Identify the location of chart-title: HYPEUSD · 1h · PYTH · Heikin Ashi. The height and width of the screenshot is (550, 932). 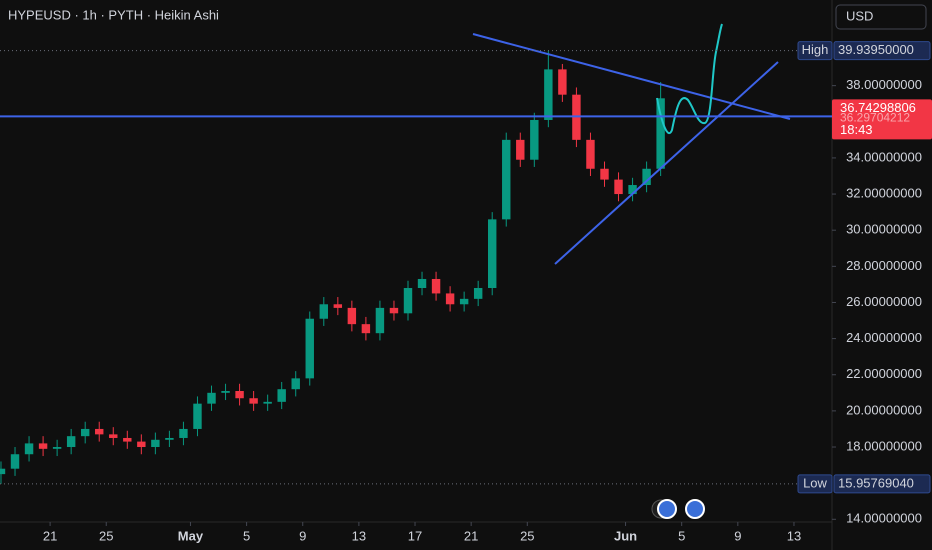
(113, 14).